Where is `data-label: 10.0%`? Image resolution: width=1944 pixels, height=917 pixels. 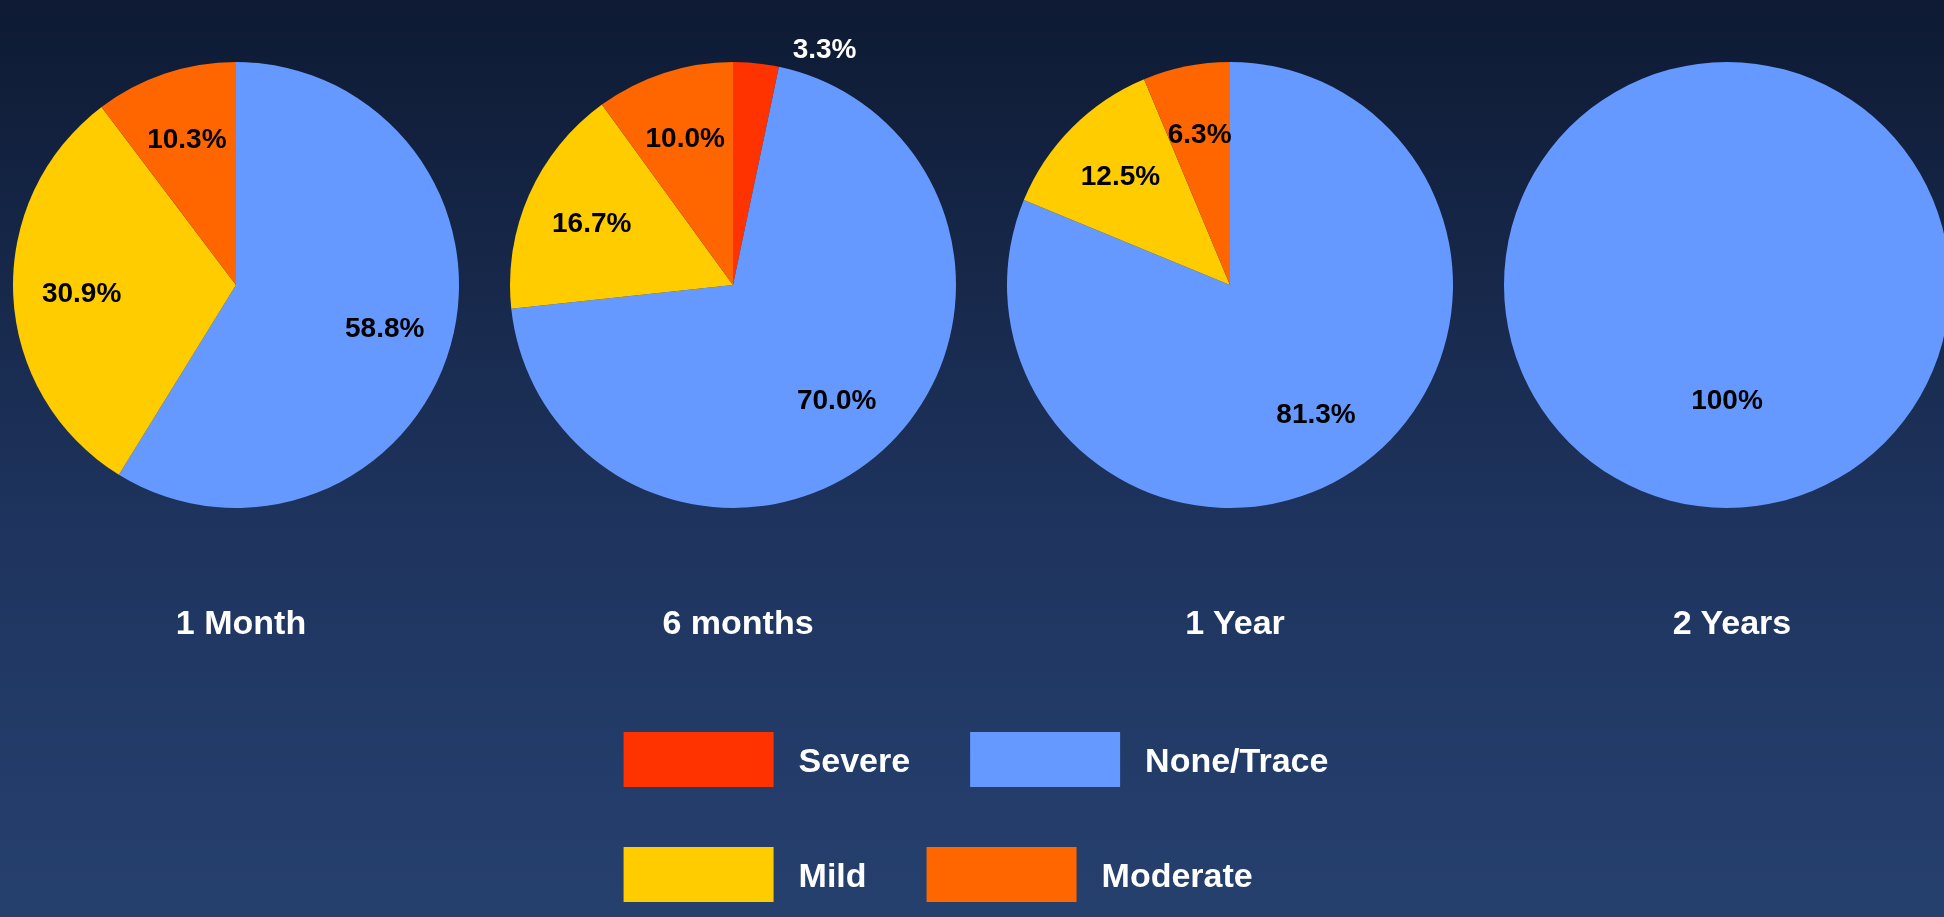 data-label: 10.0% is located at coordinates (685, 138).